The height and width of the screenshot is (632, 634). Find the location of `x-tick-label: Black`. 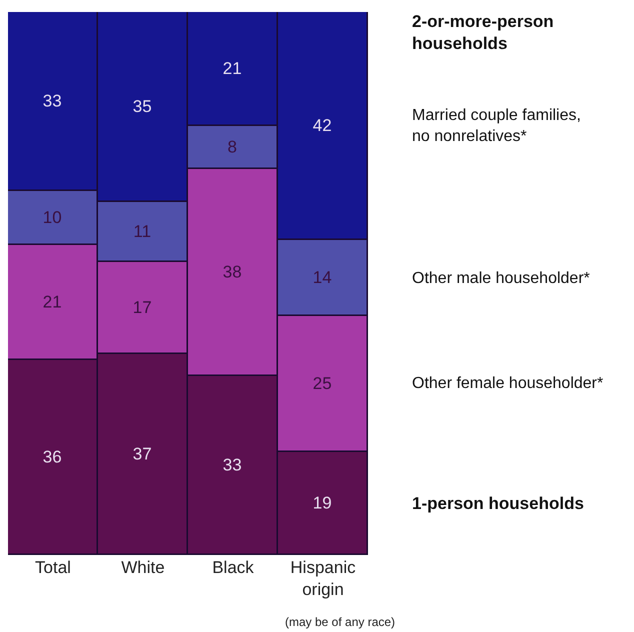

x-tick-label: Black is located at coordinates (233, 567).